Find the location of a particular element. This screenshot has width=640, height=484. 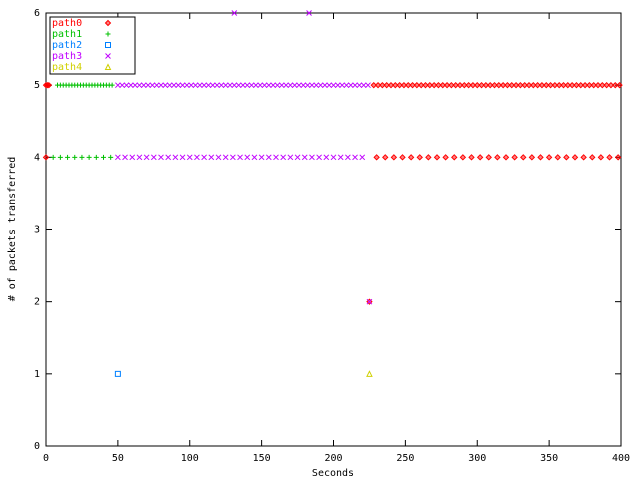

legend-label: path3 is located at coordinates (67, 56).